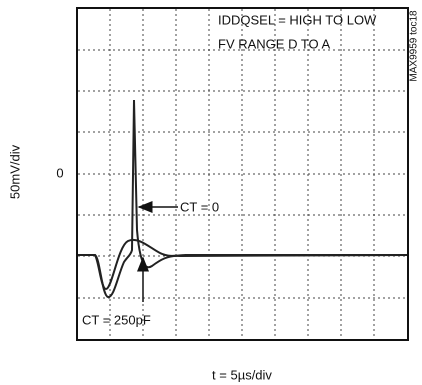  Describe the element at coordinates (274, 43) in the screenshot. I see `annotation: FV RANGE D TO A` at that location.